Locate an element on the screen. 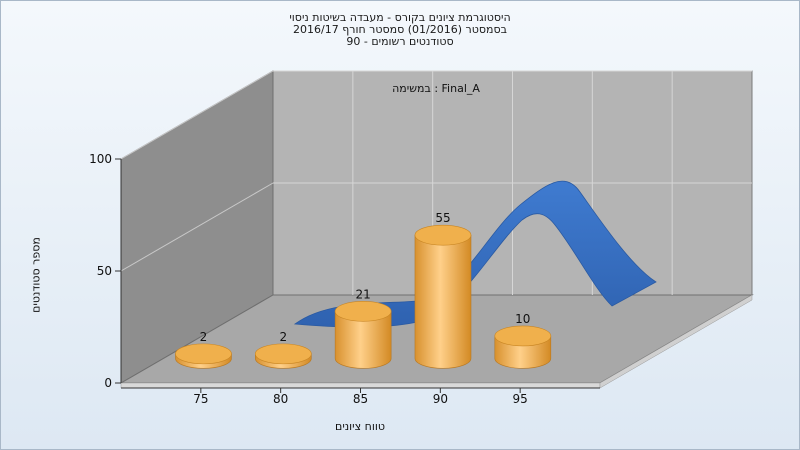 The height and width of the screenshot is (450, 800). x-tick-label: 85 is located at coordinates (360, 399).